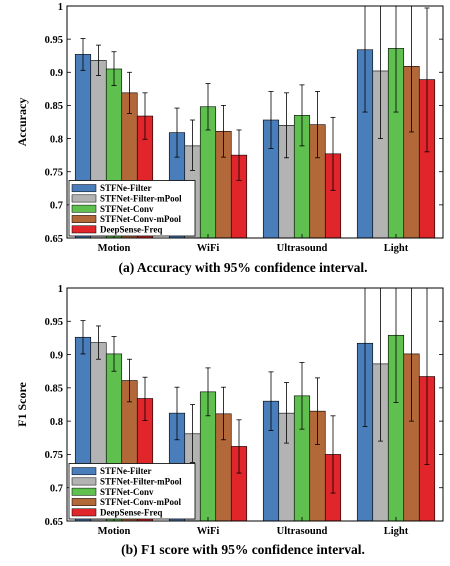  What do you see at coordinates (22, 403) in the screenshot?
I see `y-axis-label: F1 Score` at bounding box center [22, 403].